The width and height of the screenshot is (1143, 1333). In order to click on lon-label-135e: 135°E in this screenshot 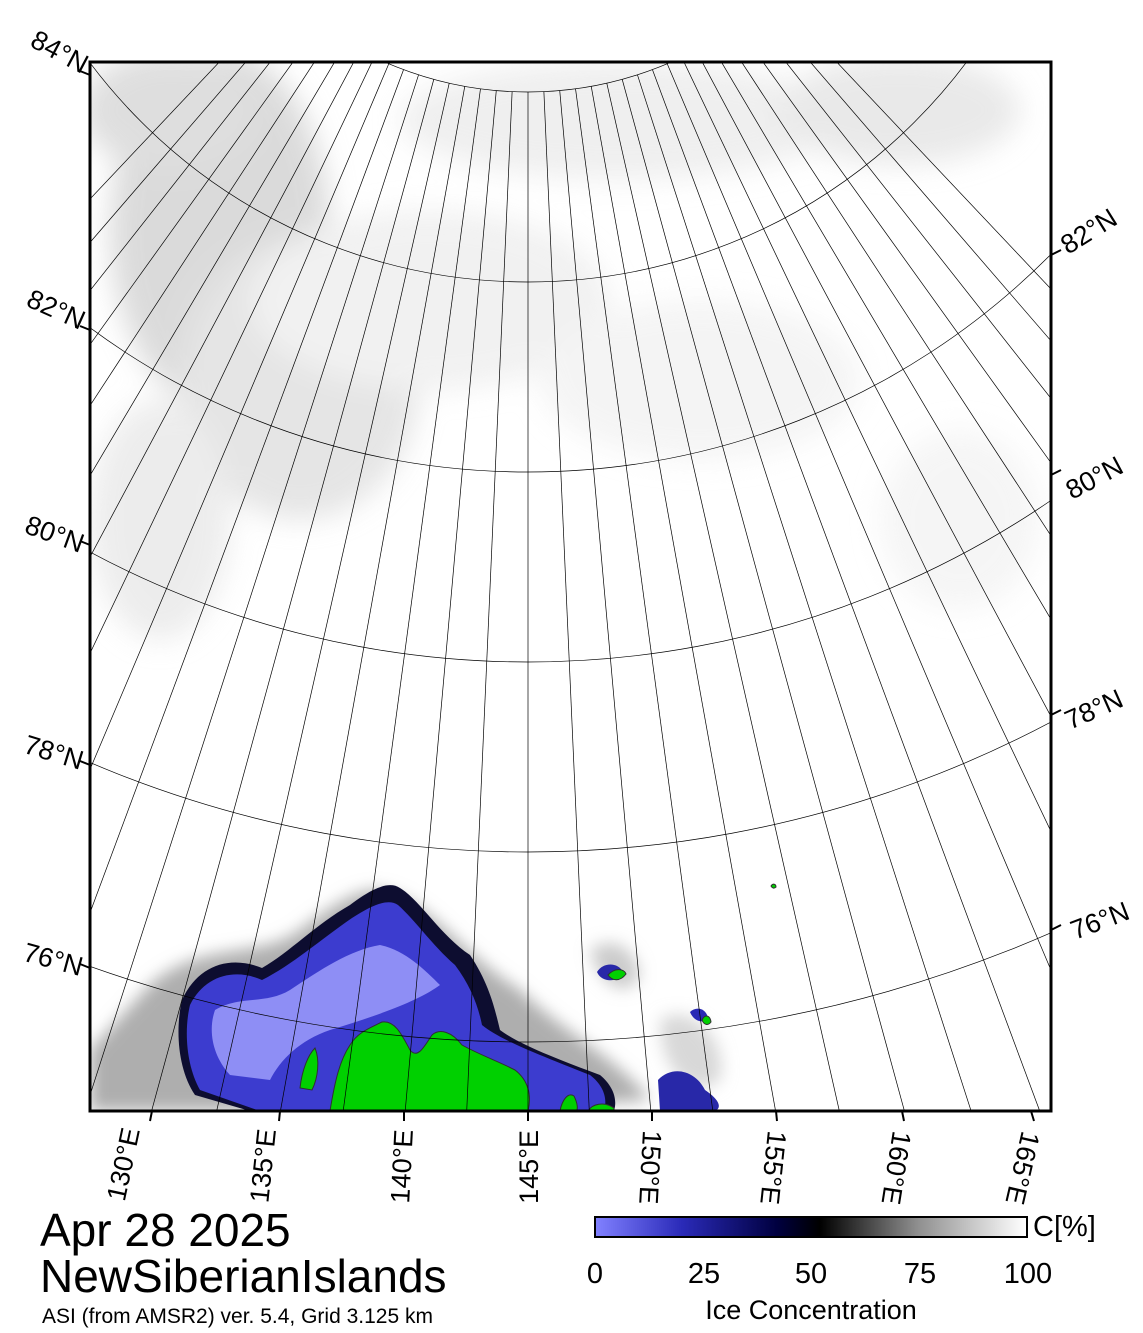, I will do `click(263, 1165)`.